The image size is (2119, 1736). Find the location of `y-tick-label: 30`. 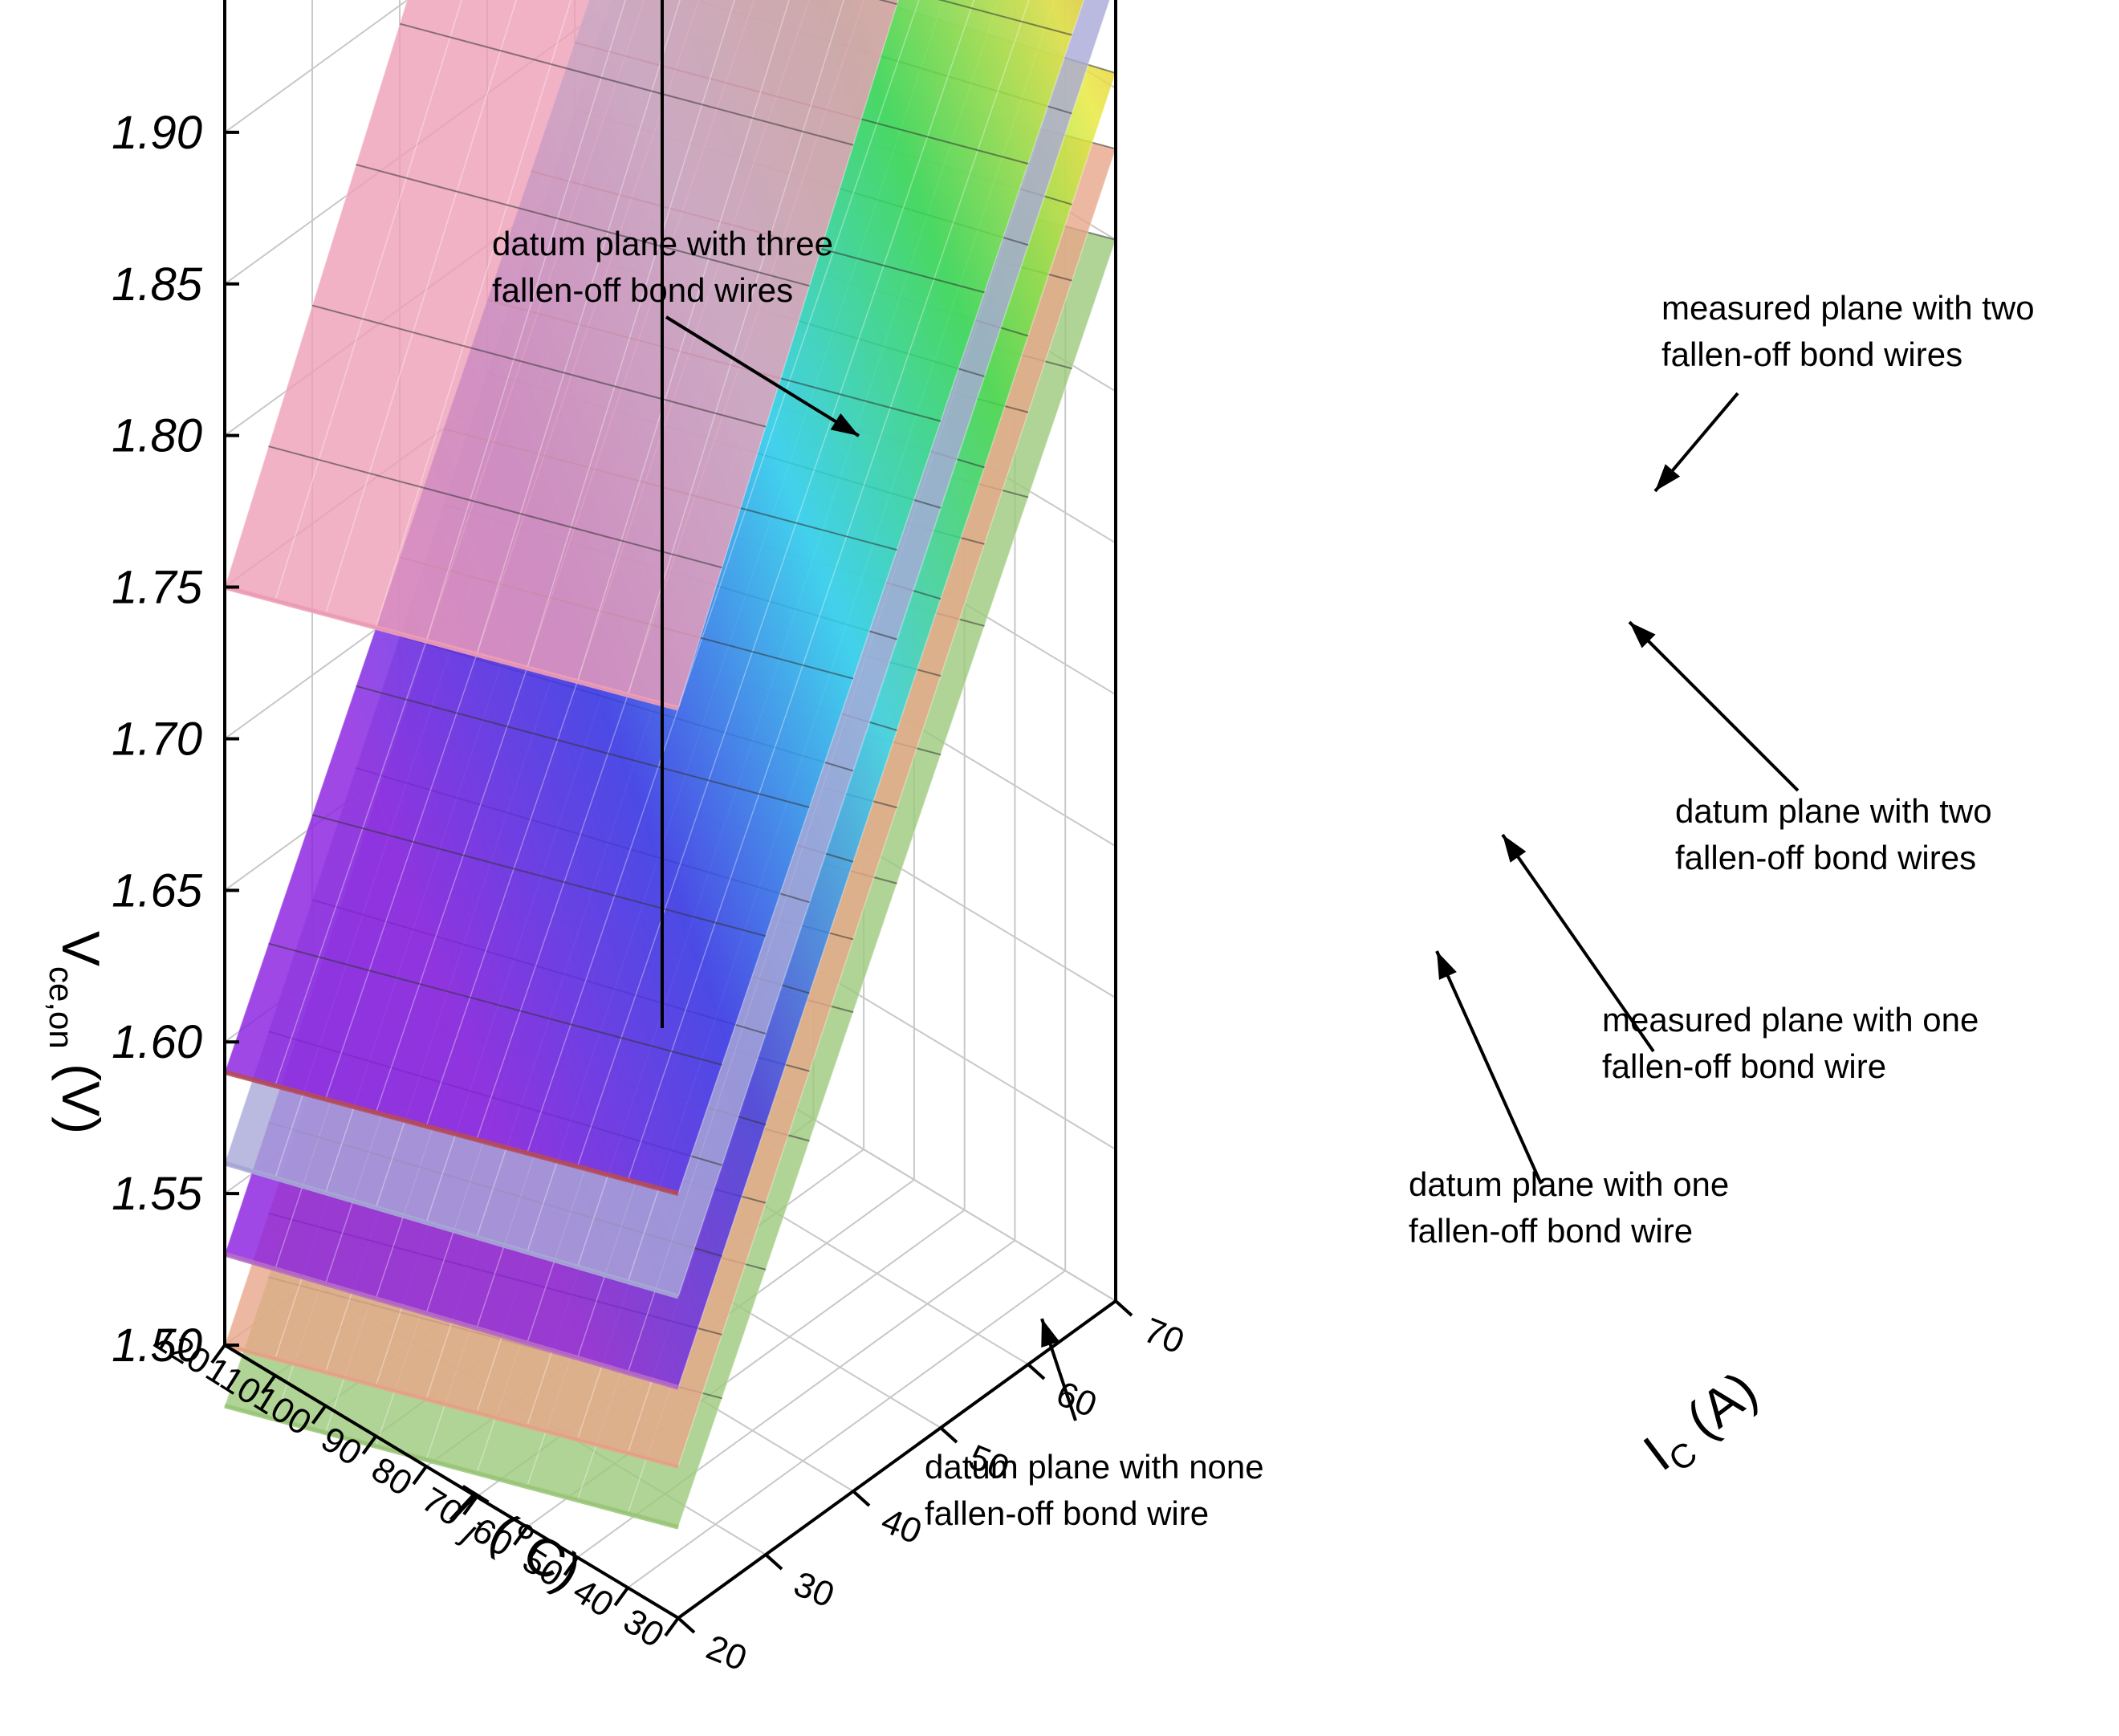

y-tick-label: 30 is located at coordinates (814, 1590).